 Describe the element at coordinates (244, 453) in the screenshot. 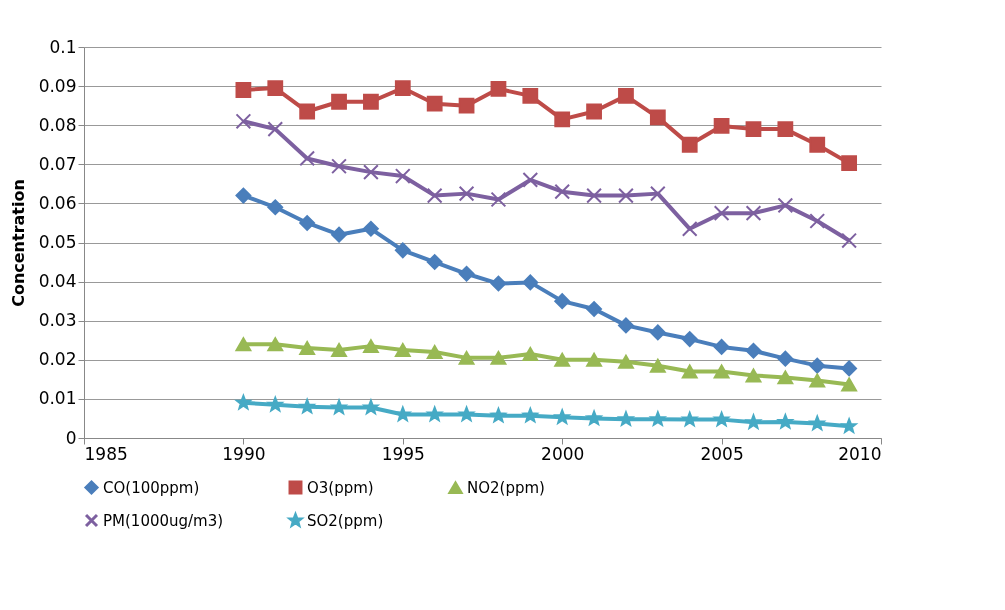

I see `x-tick-label: 1990` at that location.